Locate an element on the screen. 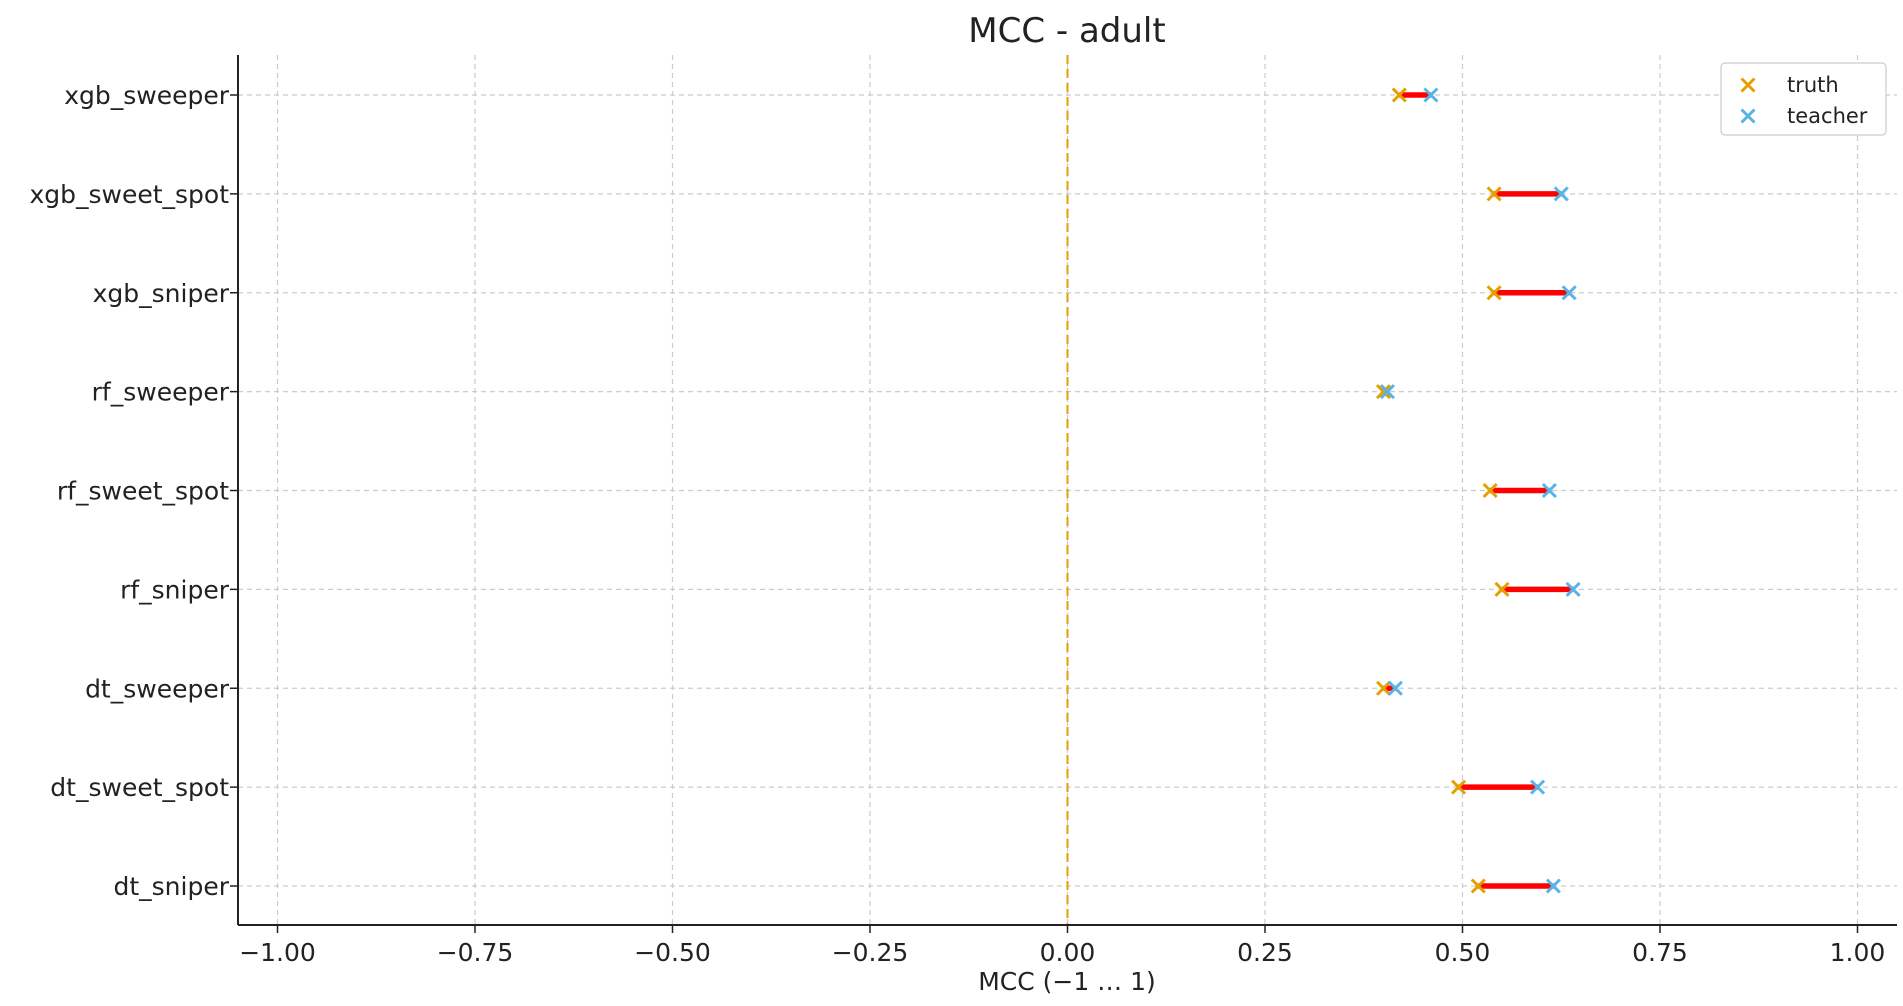 This screenshot has height=1006, width=1903. x-tick-label: 0.25 is located at coordinates (1265, 952).